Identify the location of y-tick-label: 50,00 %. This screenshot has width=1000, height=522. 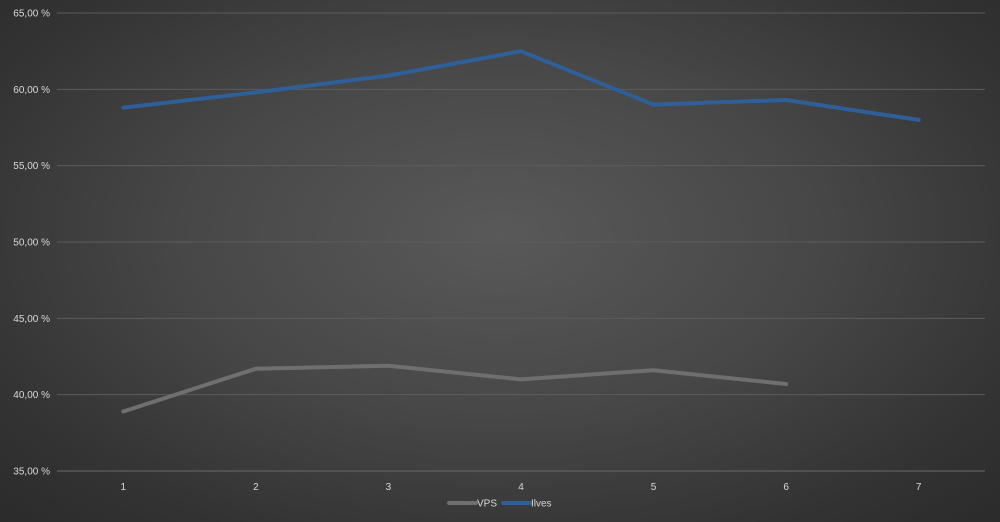
(31, 243).